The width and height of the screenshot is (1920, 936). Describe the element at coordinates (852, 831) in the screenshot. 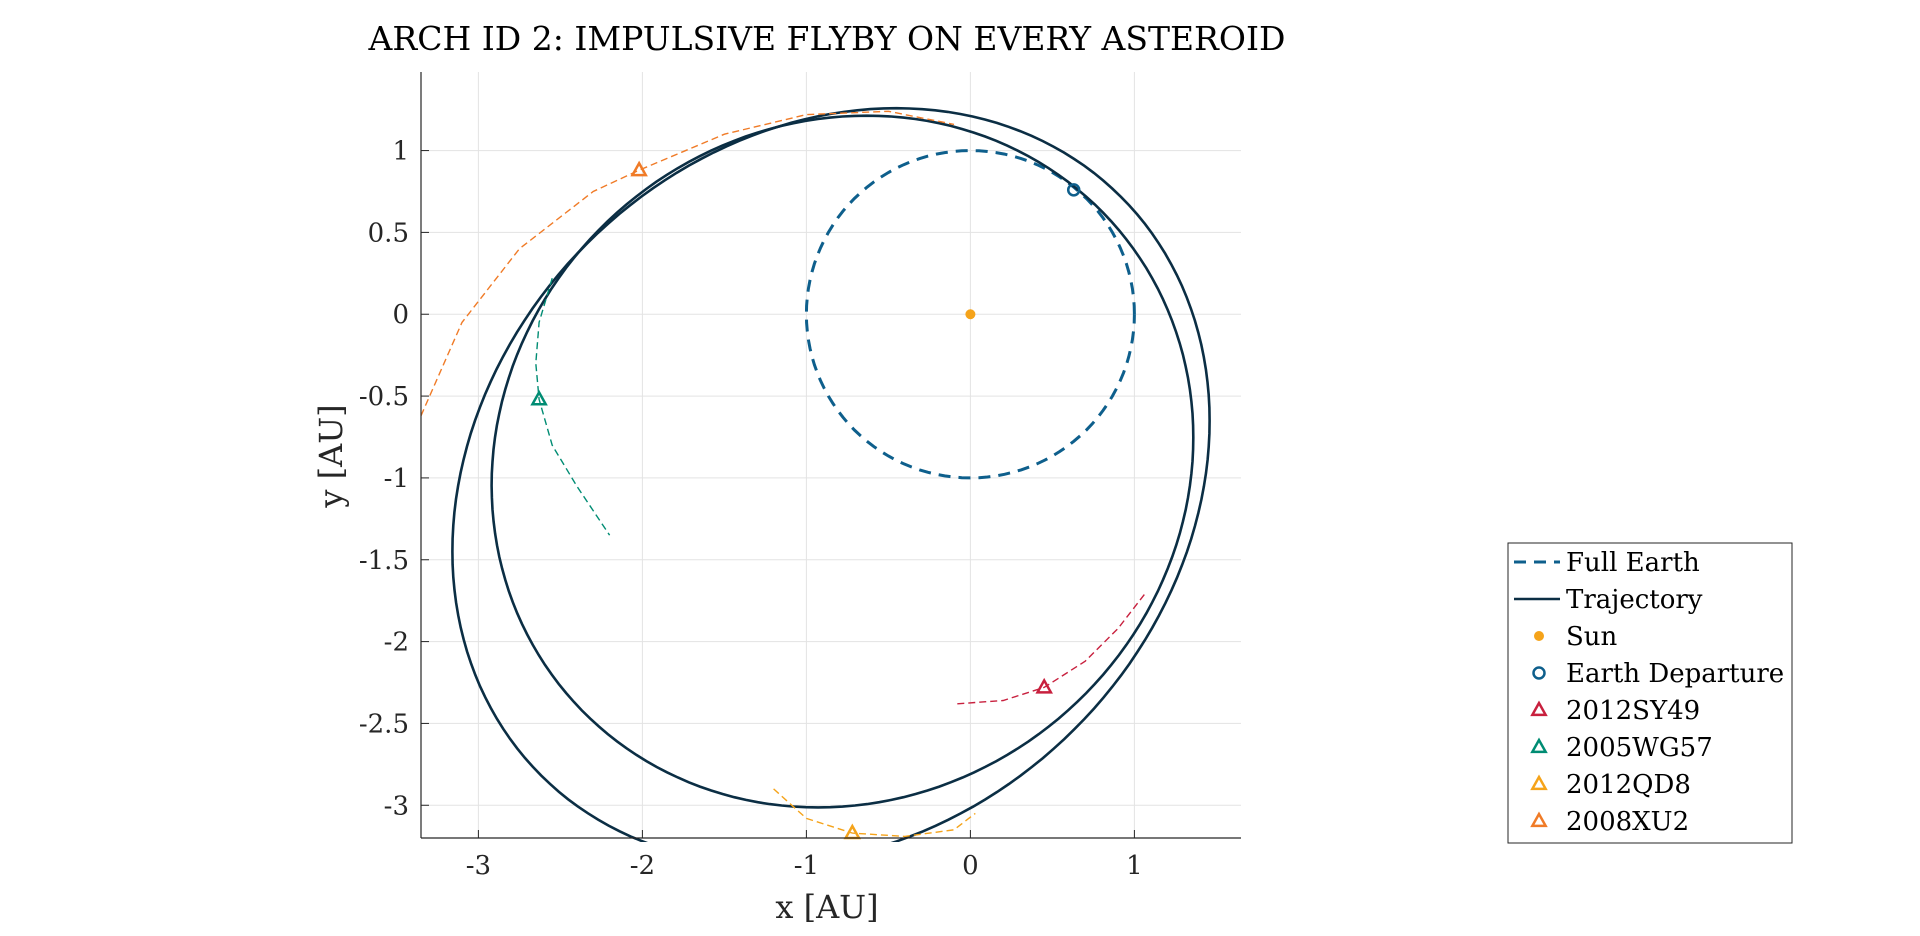

I see `asteroid-marker-2012QD8` at that location.